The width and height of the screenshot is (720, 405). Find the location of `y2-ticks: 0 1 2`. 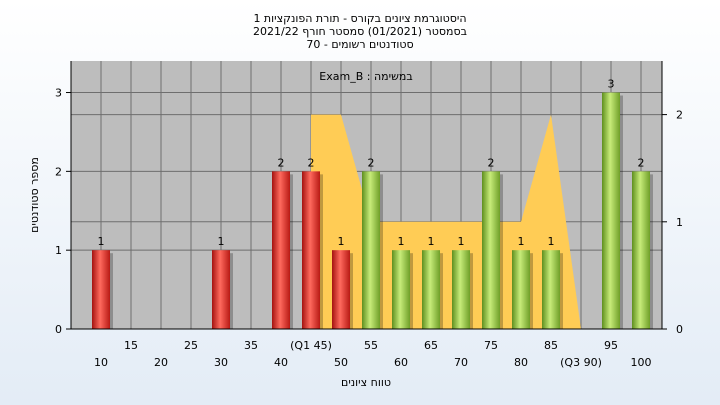

y2-ticks: 0 1 2 is located at coordinates (672, 222).